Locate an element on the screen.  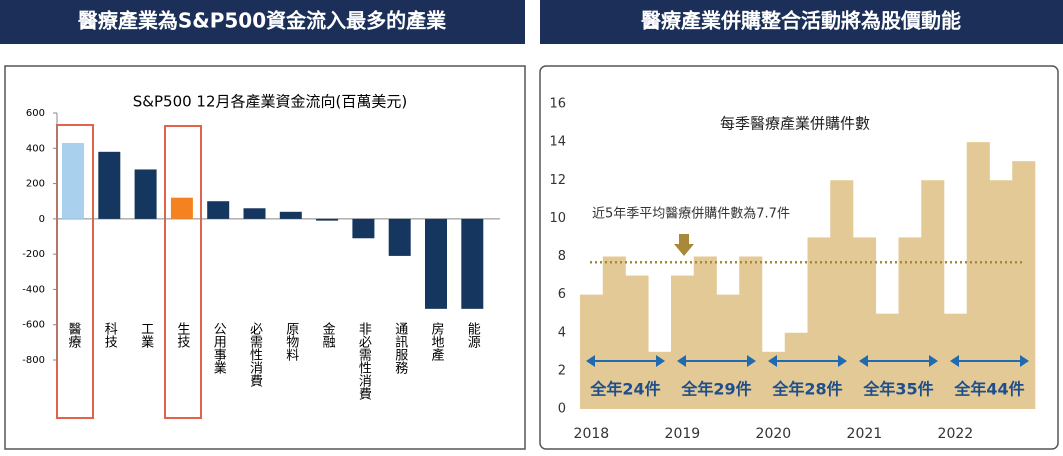
y-tick-label: 600 is located at coordinates (35, 113).